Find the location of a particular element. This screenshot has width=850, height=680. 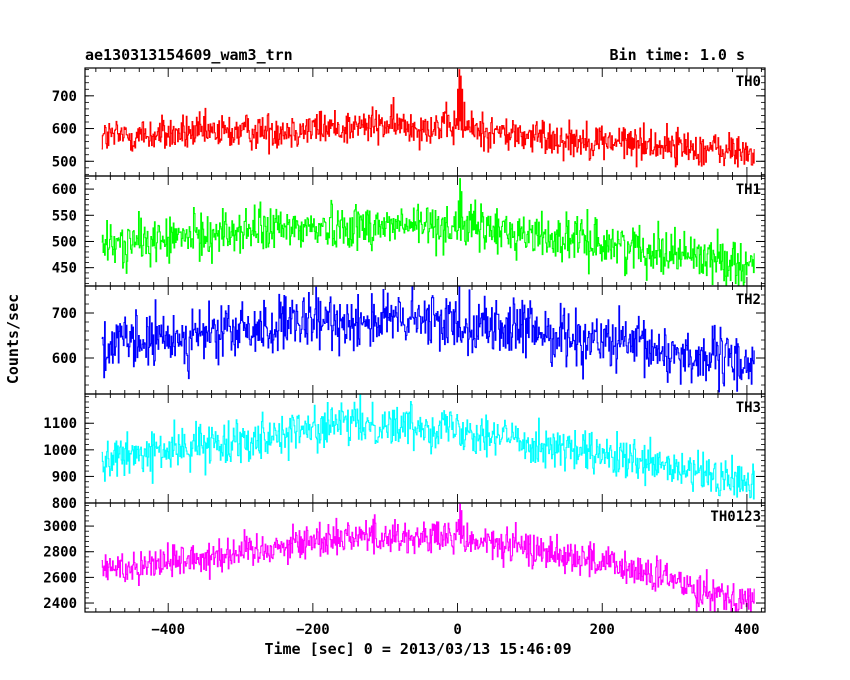

panel-th0123: 2400 2600 2800 3000 TH0123 is located at coordinates (404, 557).